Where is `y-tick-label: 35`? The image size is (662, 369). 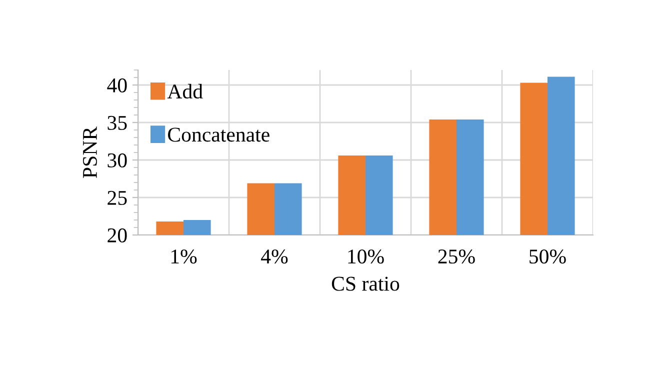 y-tick-label: 35 is located at coordinates (117, 123).